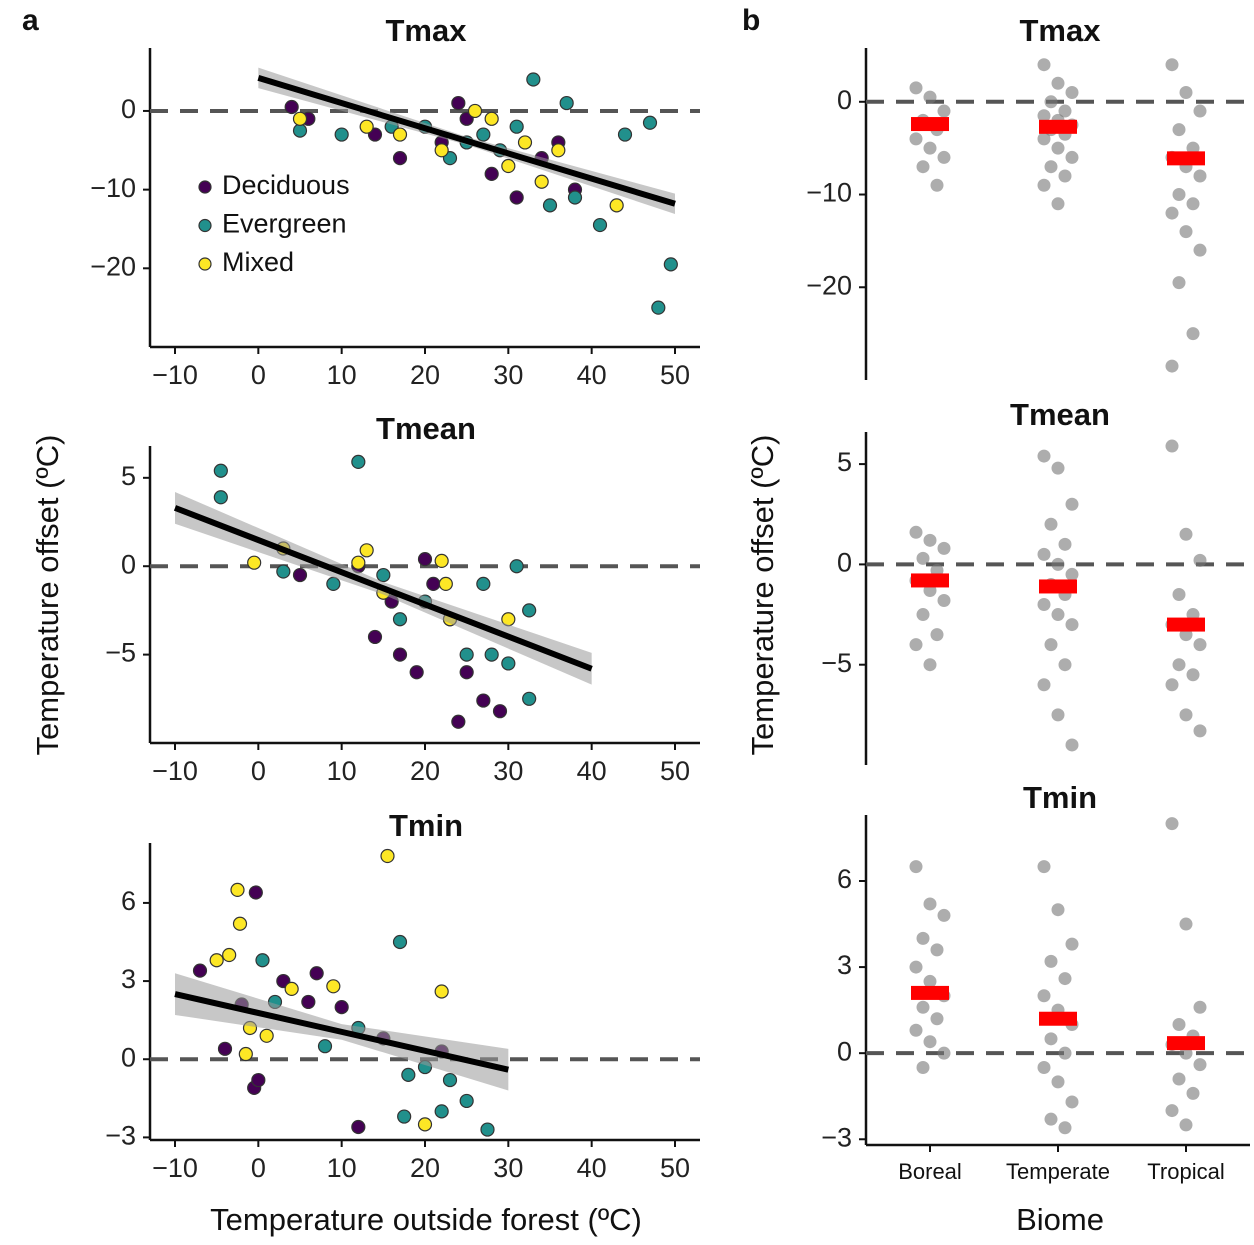 The image size is (1254, 1245). What do you see at coordinates (836, 1137) in the screenshot?
I see `y-tick-label: −3` at bounding box center [836, 1137].